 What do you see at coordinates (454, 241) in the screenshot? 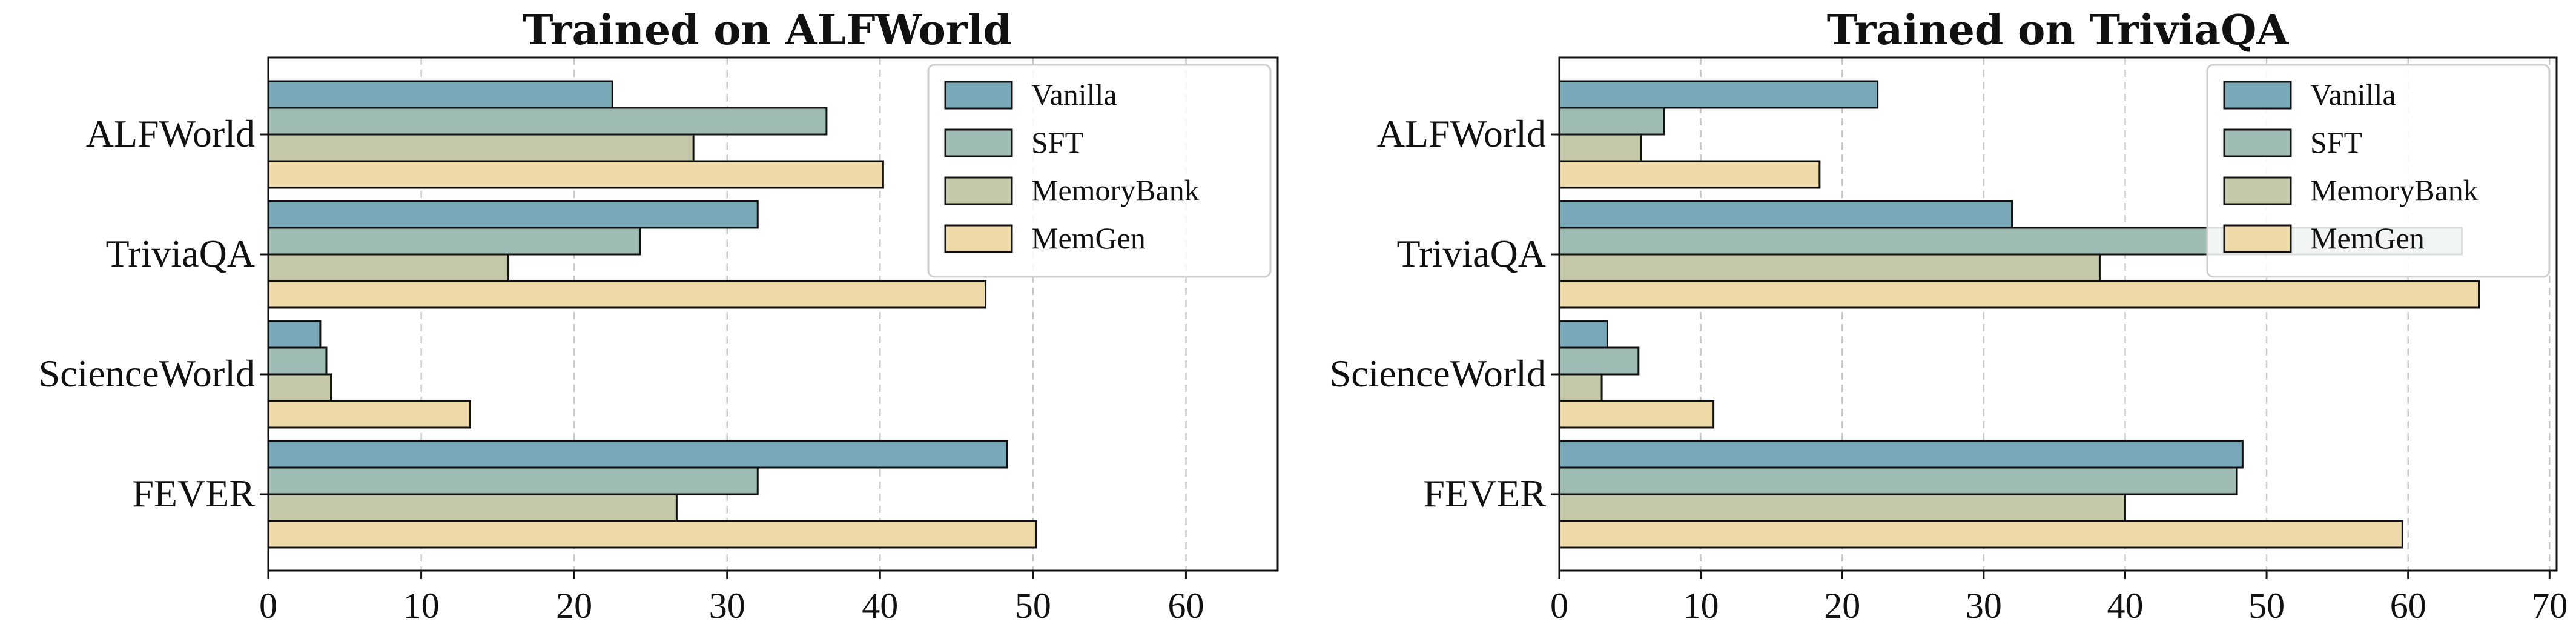
I see `bar-sft-triviaqa` at bounding box center [454, 241].